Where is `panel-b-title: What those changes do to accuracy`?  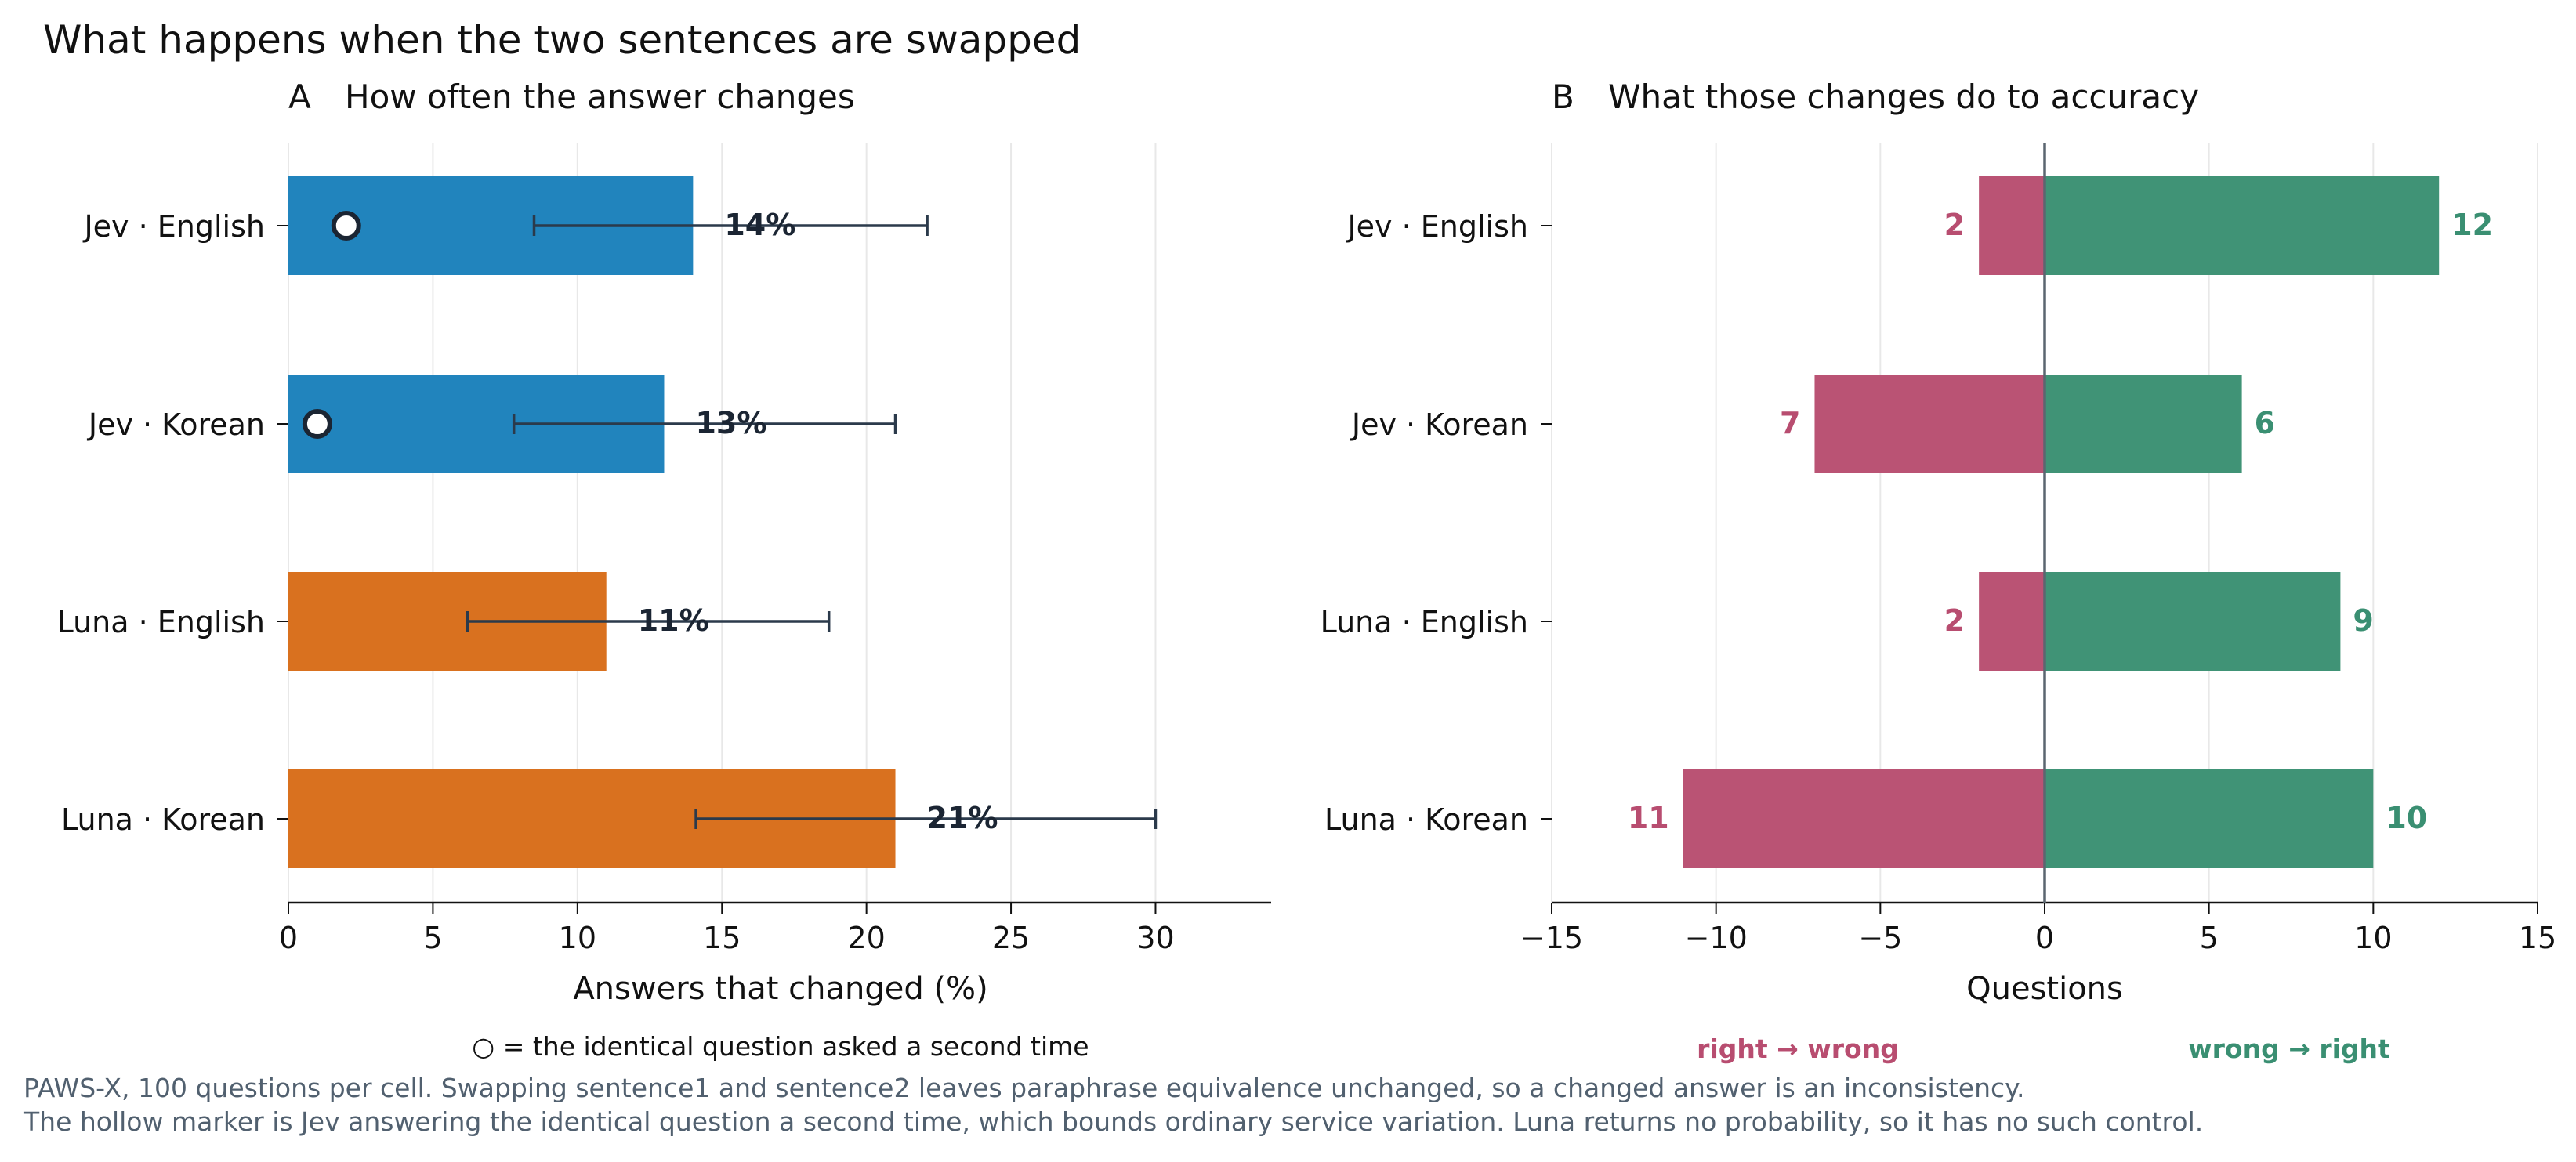
panel-b-title: What those changes do to accuracy is located at coordinates (1903, 97).